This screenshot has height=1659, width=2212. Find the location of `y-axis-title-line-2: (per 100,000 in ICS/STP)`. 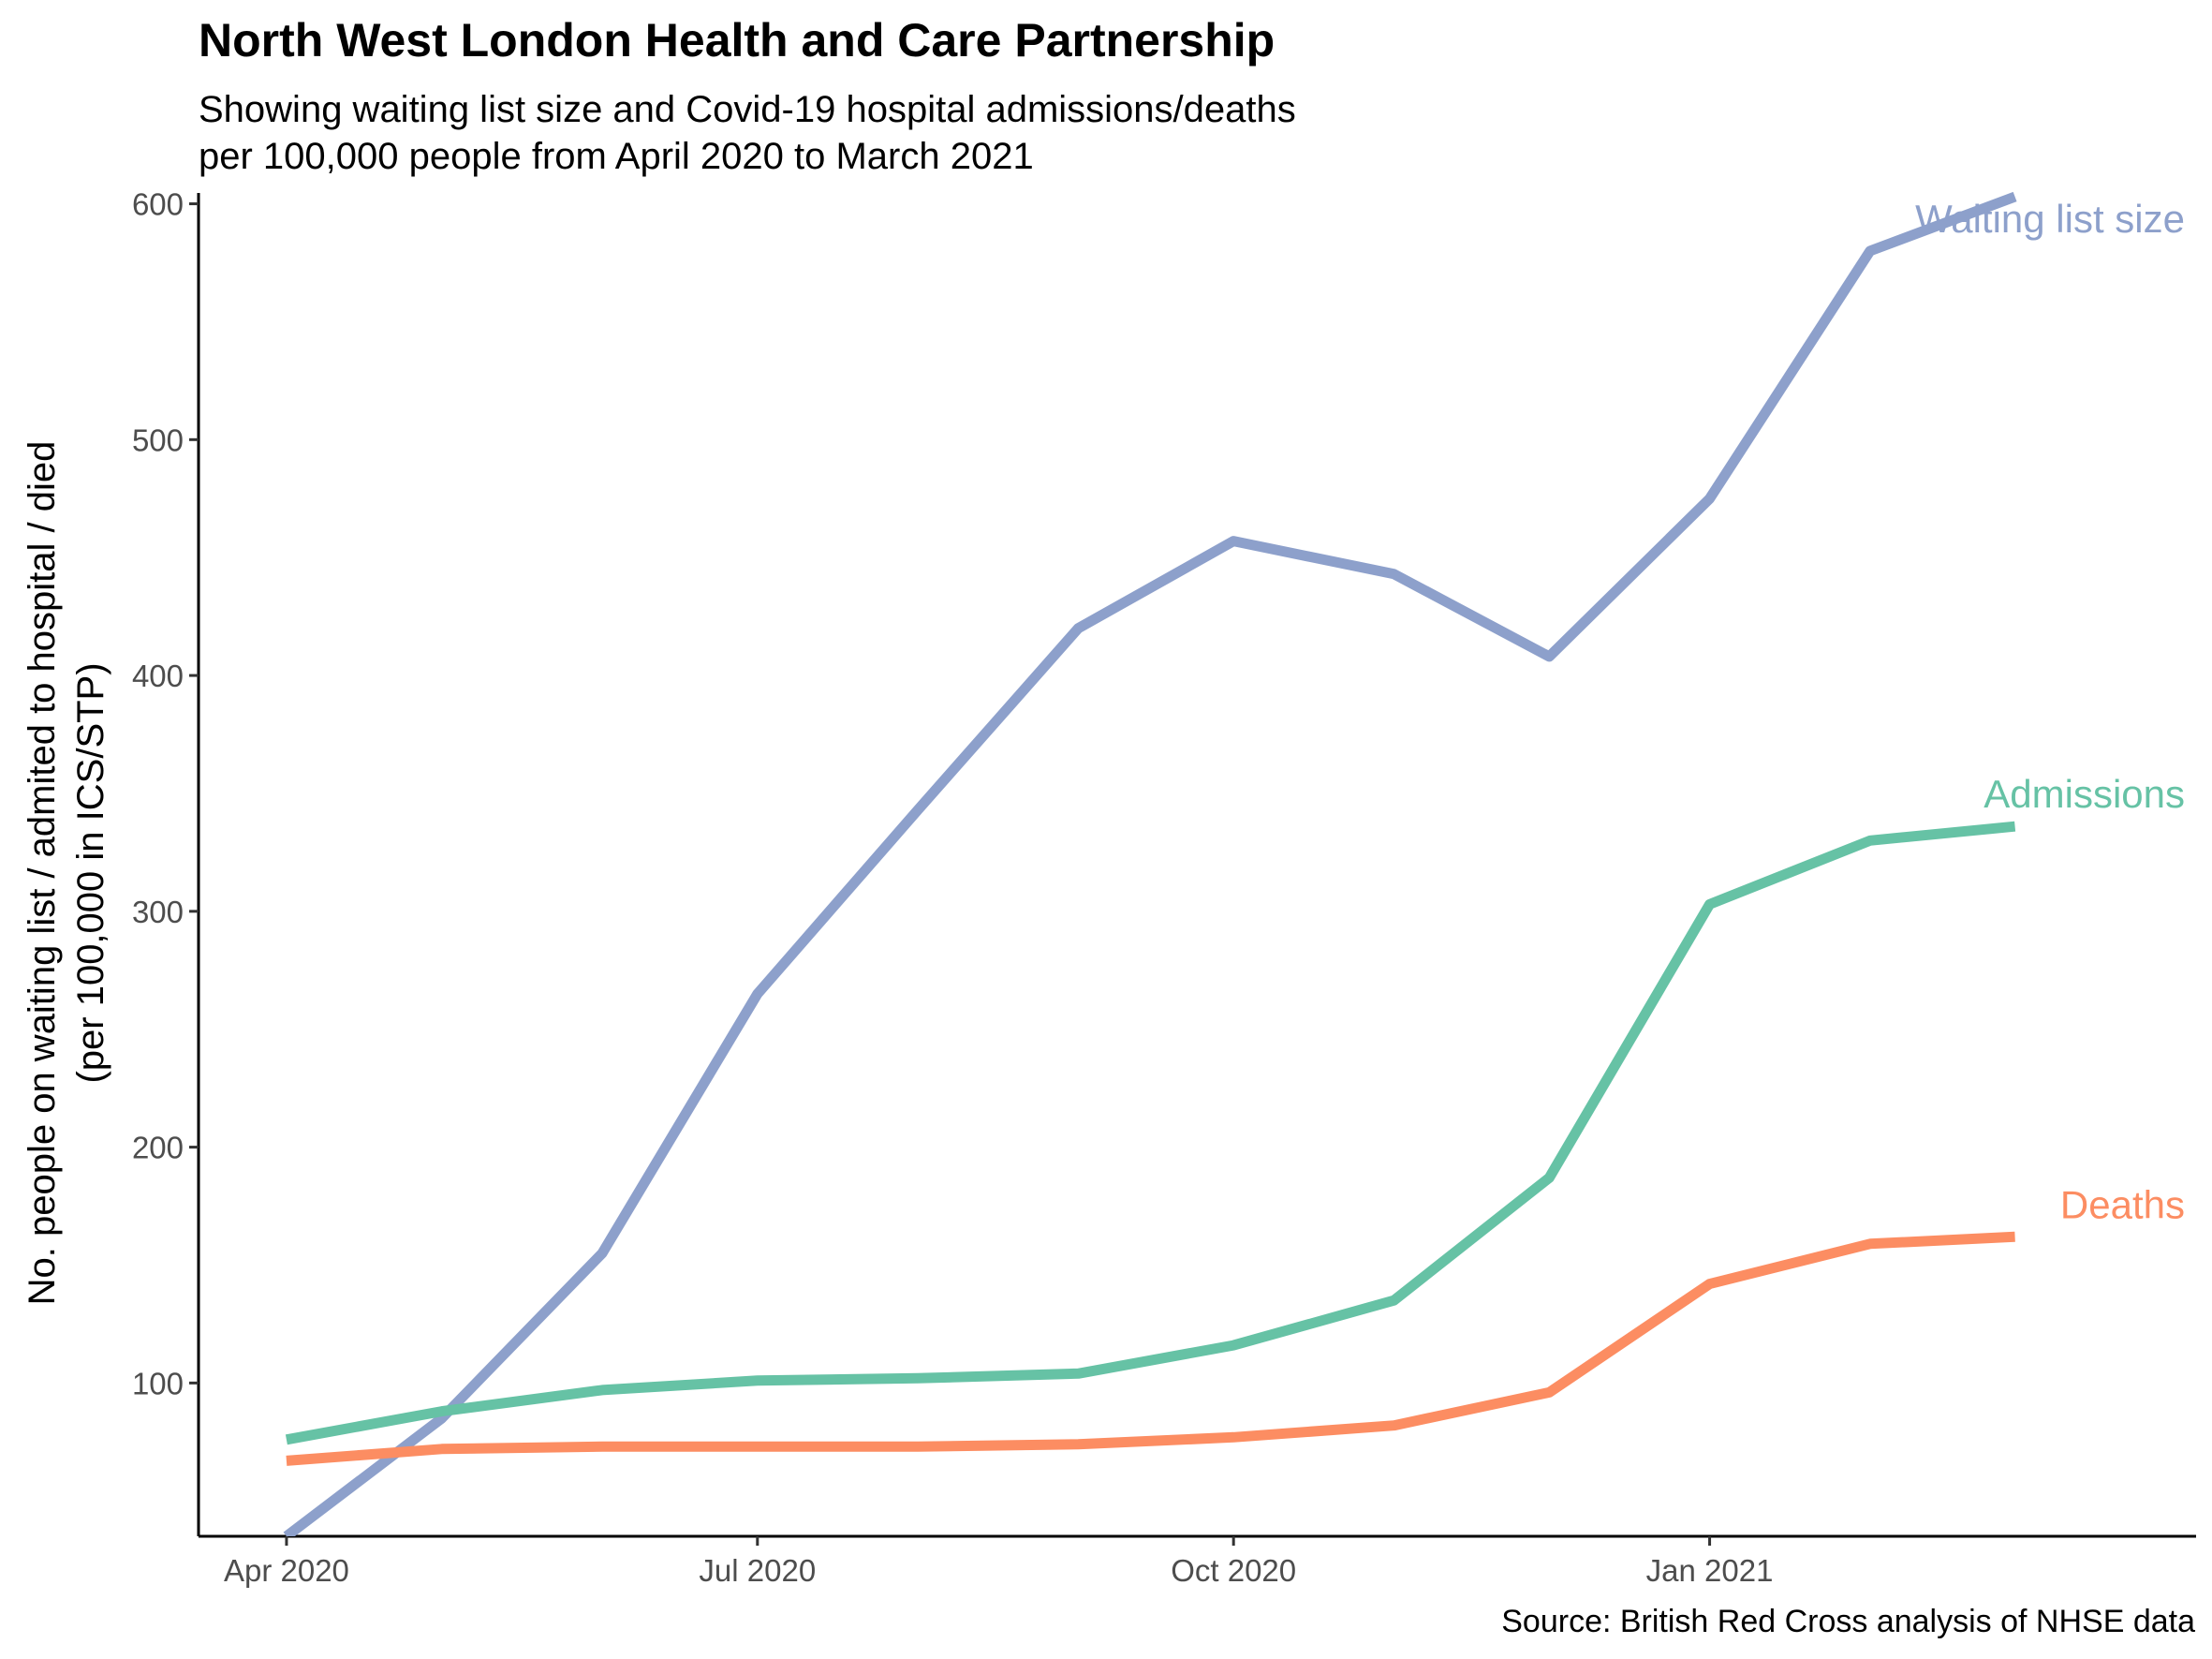

y-axis-title-line-2: (per 100,000 in ICS/STP) is located at coordinates (90, 872).